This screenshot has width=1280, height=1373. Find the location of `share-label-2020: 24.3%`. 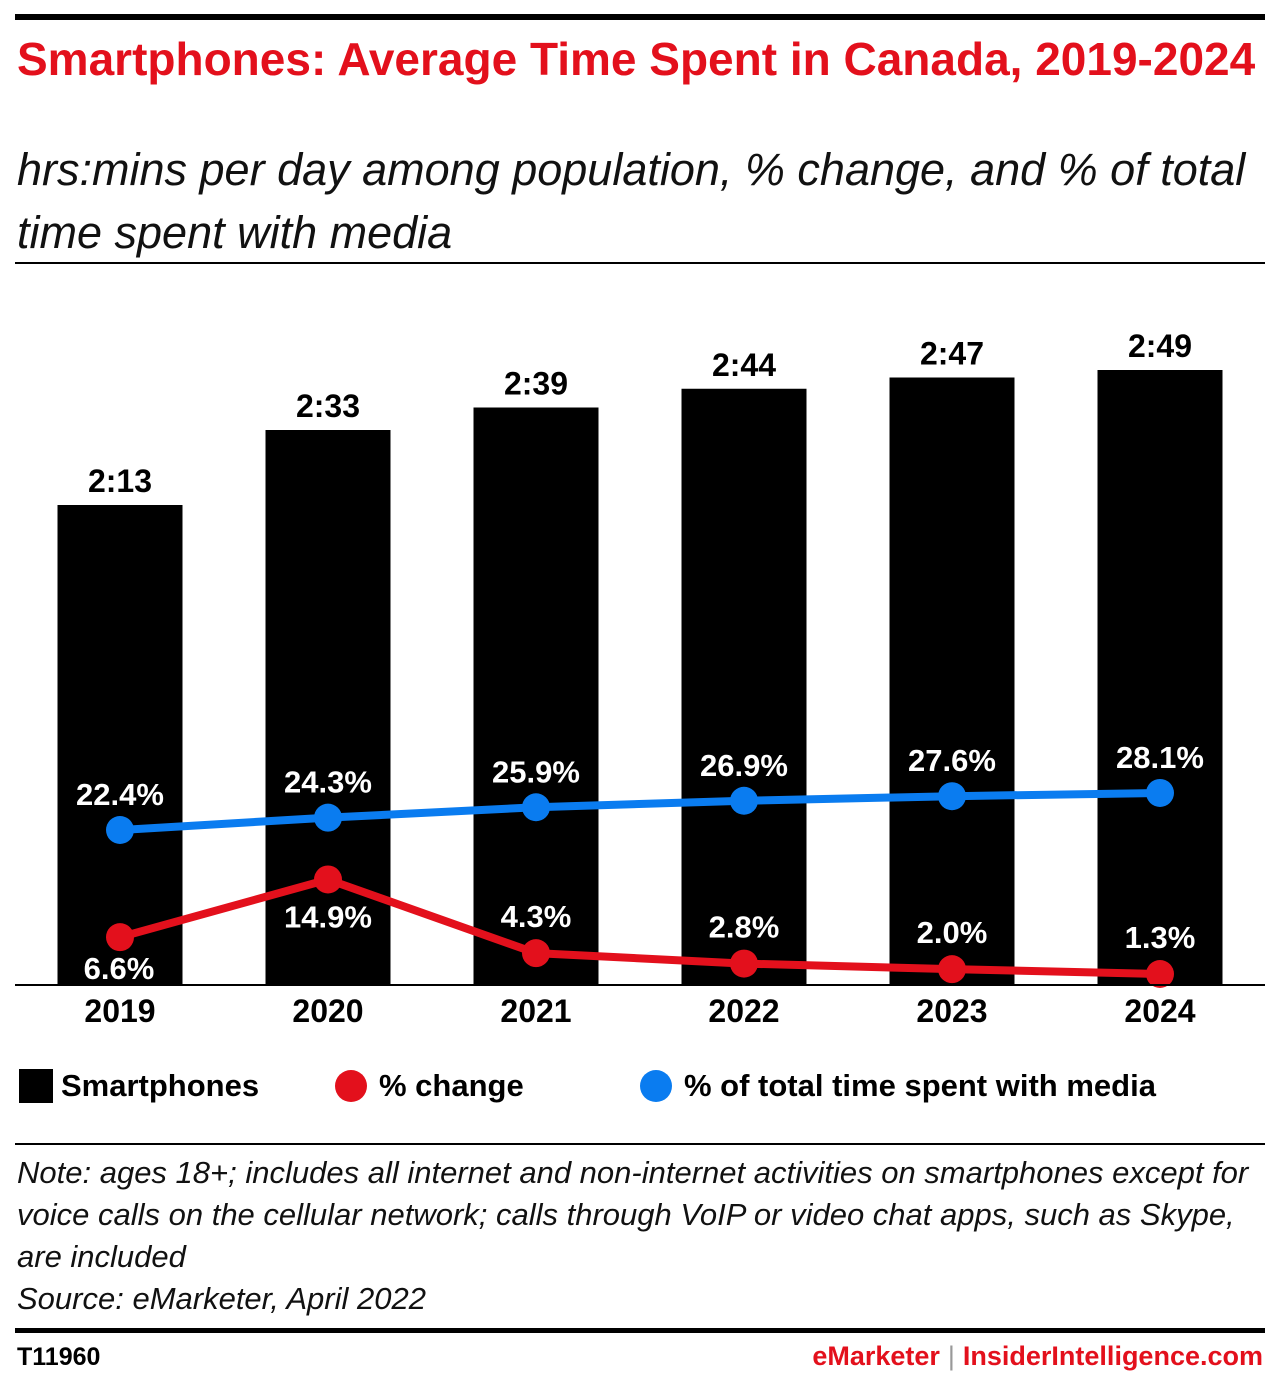

share-label-2020: 24.3% is located at coordinates (328, 782).